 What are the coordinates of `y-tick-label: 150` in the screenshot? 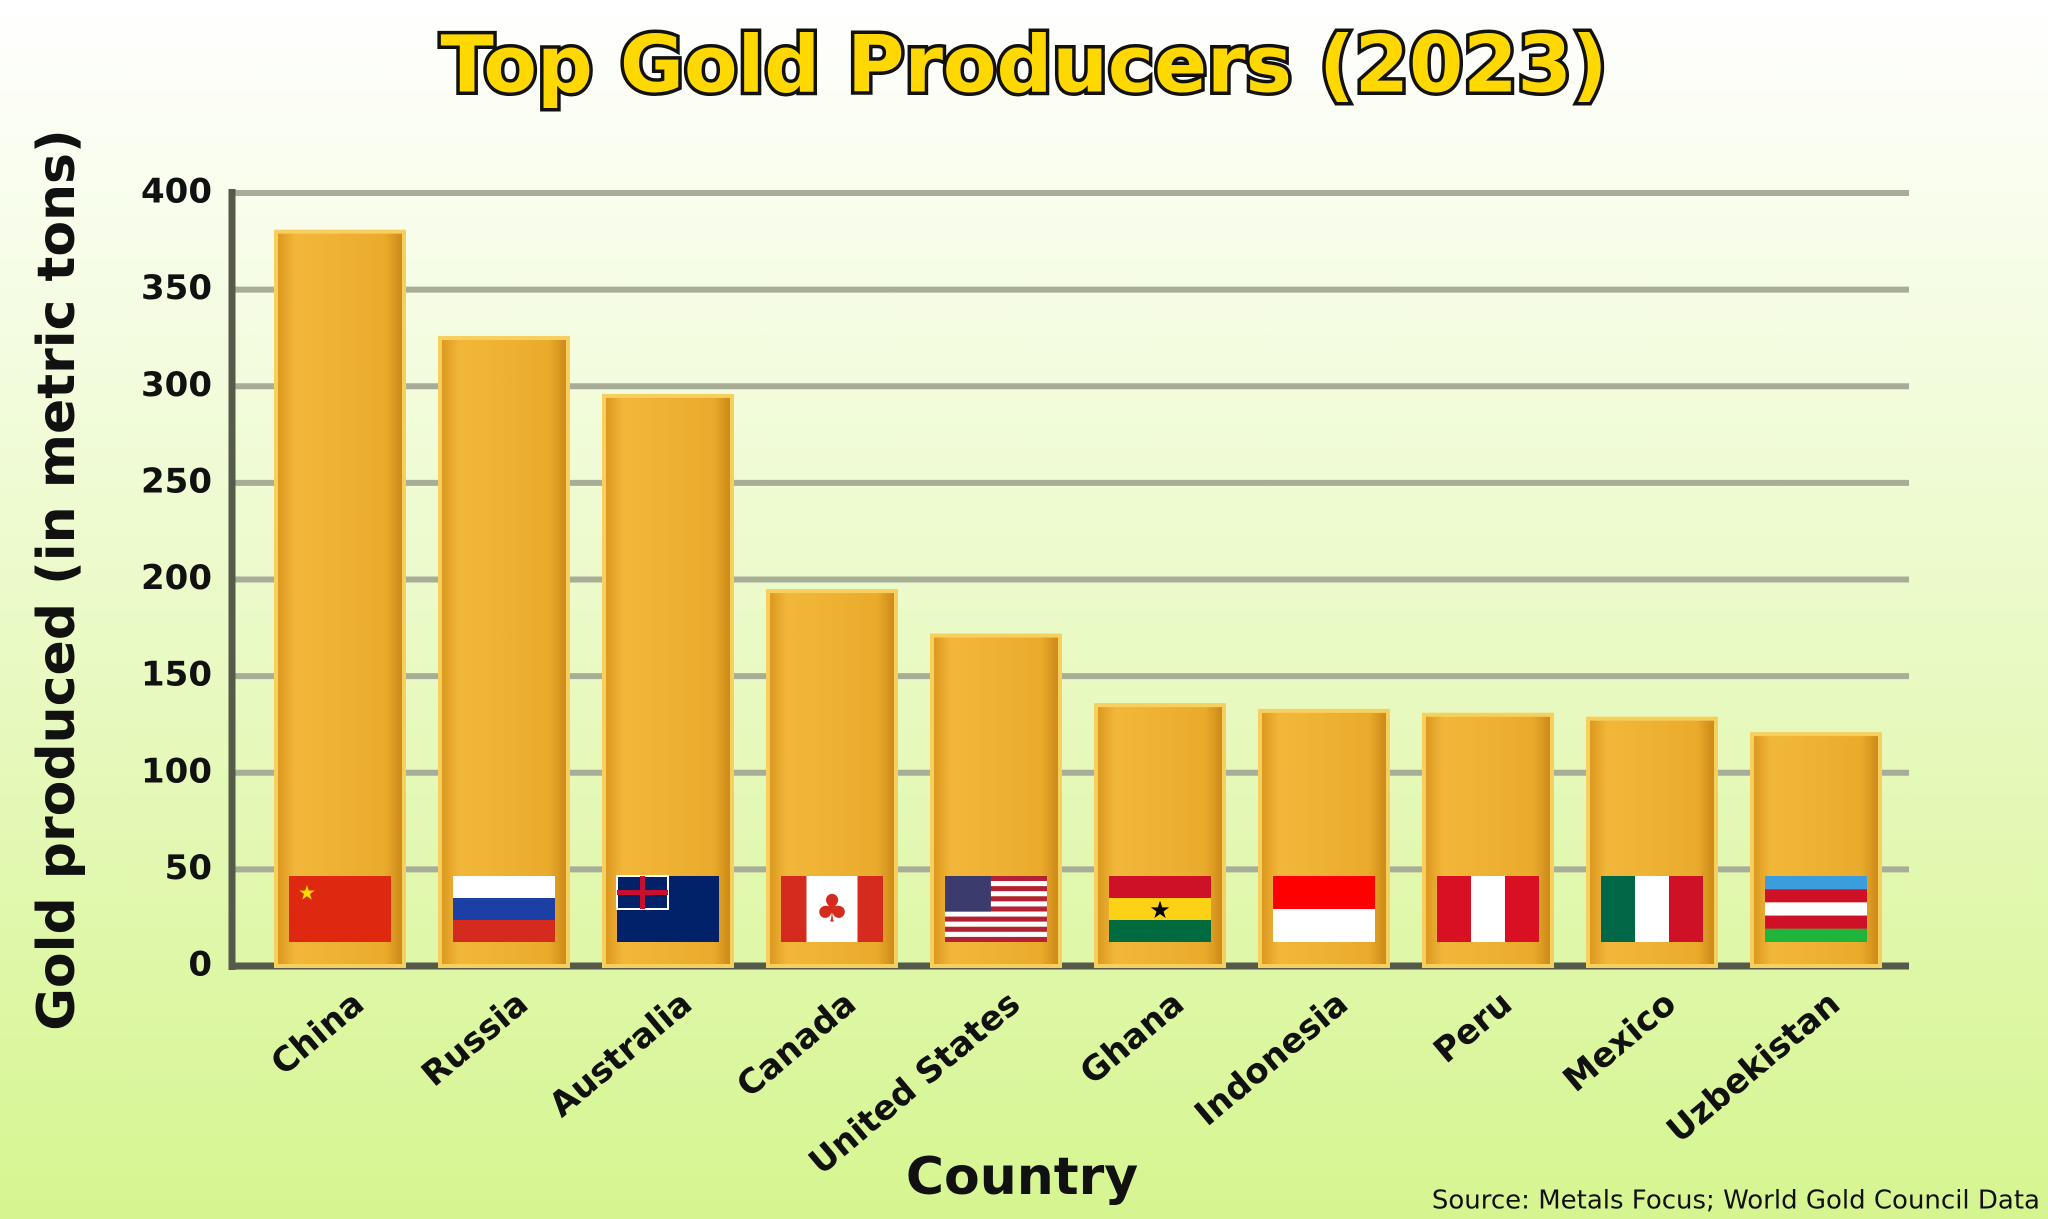 It's located at (176, 675).